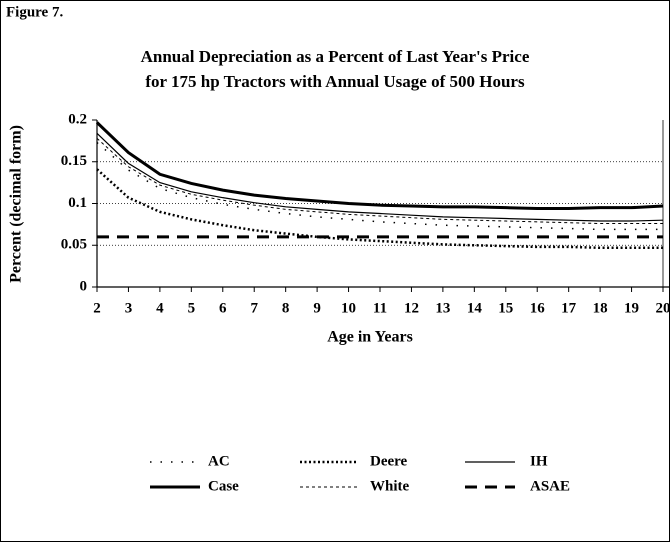 The height and width of the screenshot is (542, 670). Describe the element at coordinates (569, 308) in the screenshot. I see `x-tick-label: 17` at that location.